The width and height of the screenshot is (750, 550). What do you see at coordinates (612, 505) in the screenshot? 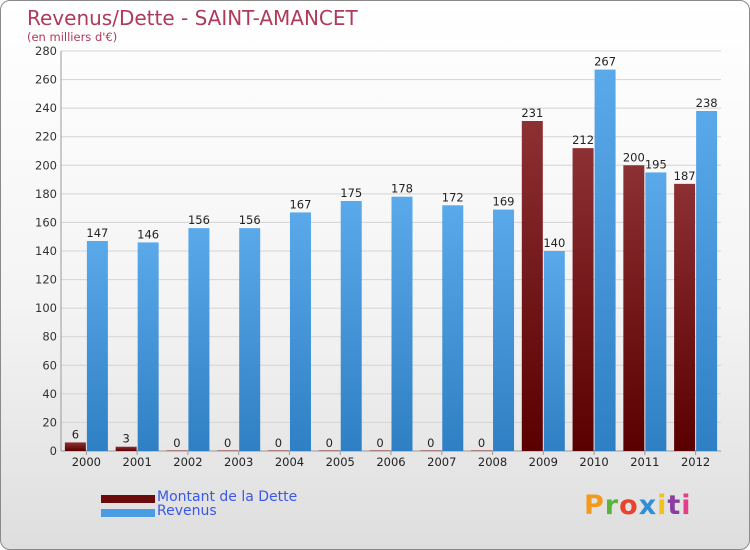
I see `logo-letter: r` at bounding box center [612, 505].